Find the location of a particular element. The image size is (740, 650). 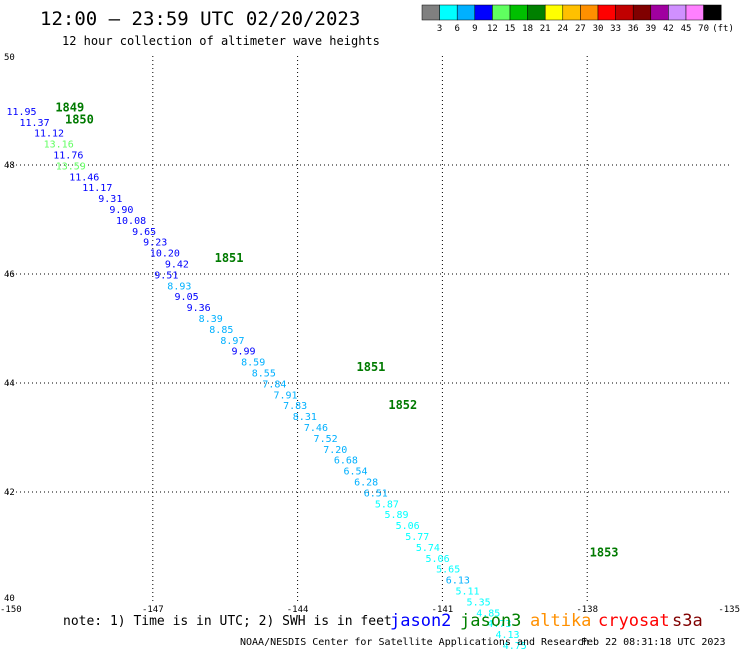

swh-data-point: 13.59 is located at coordinates (71, 166).